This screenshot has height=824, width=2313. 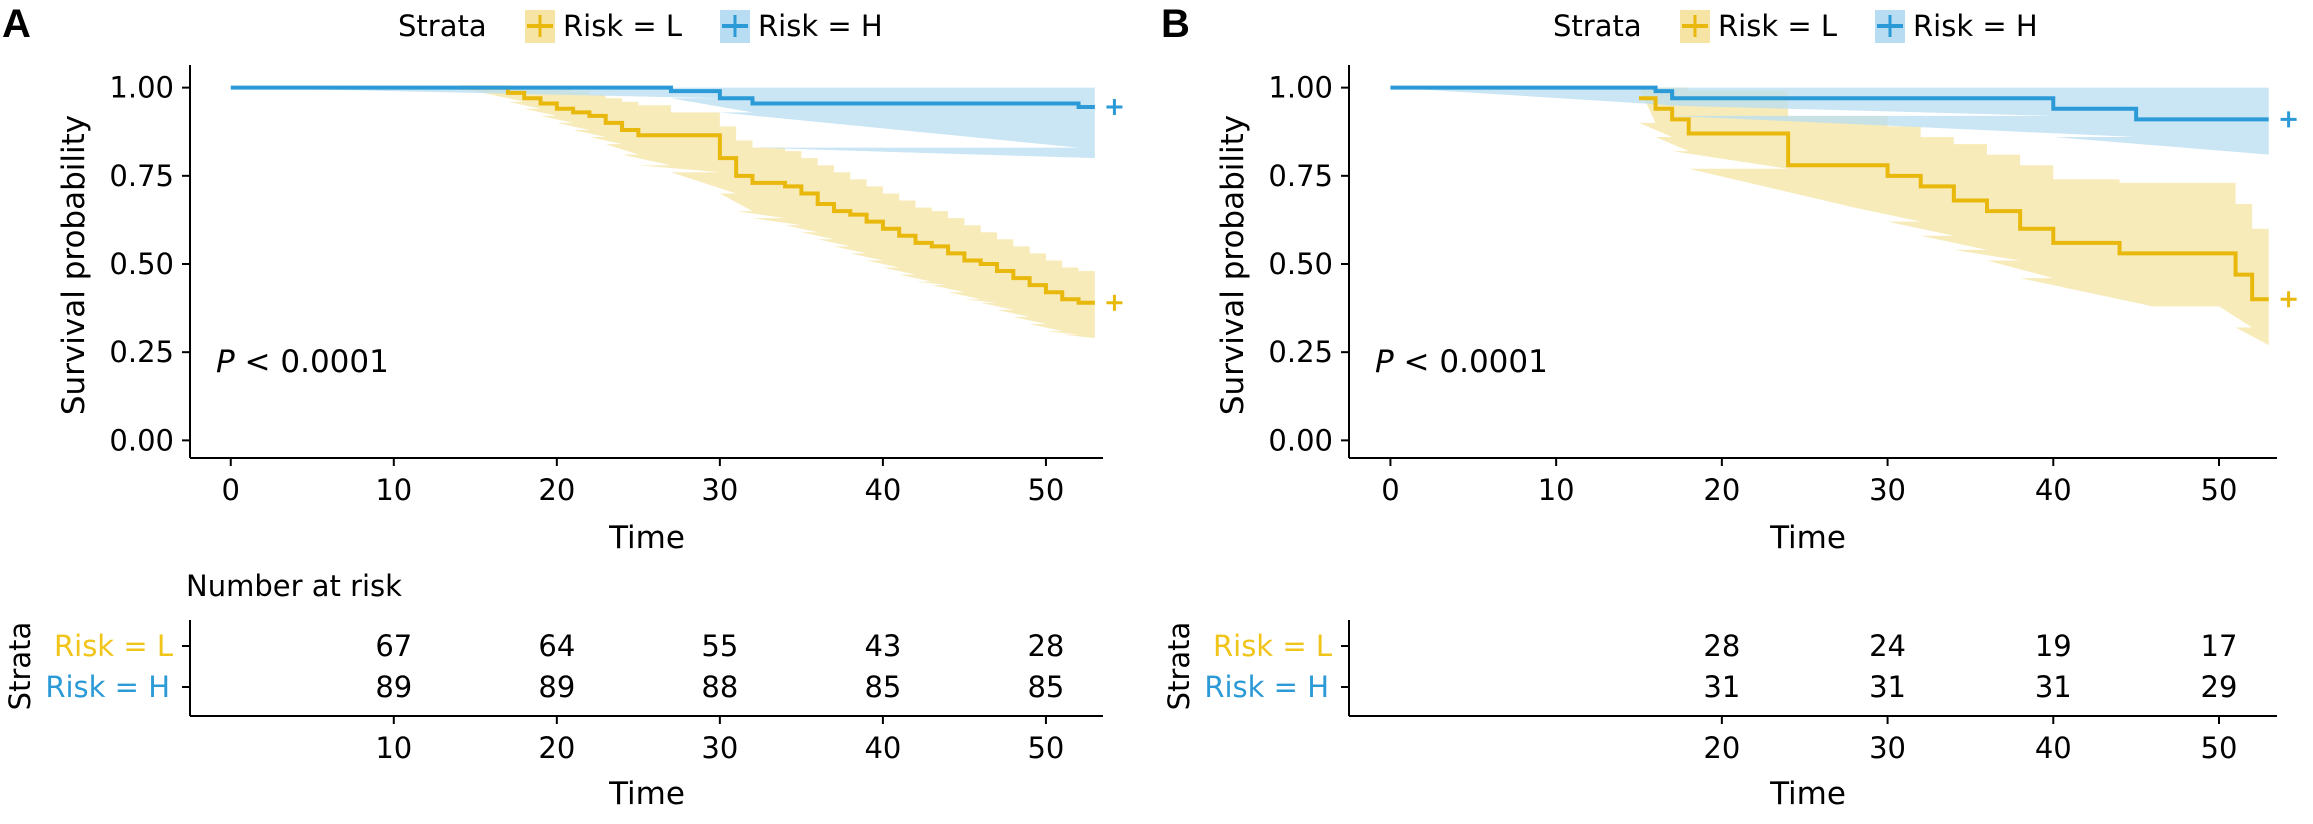 What do you see at coordinates (16, 24) in the screenshot?
I see `panel-letter: A` at bounding box center [16, 24].